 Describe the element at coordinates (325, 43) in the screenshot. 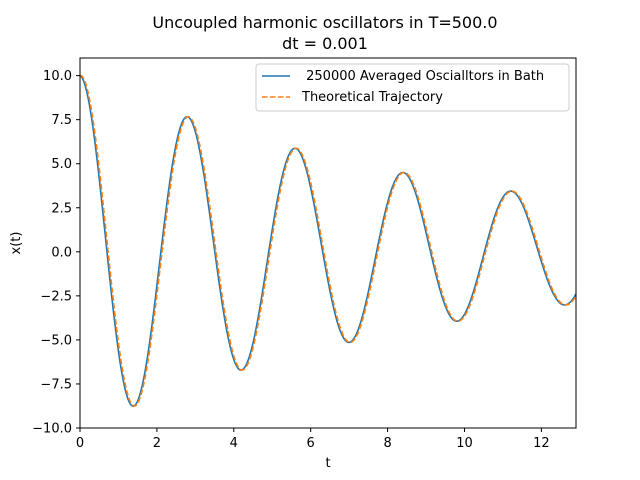

I see `chart-subtitle: dt = 0.001` at that location.